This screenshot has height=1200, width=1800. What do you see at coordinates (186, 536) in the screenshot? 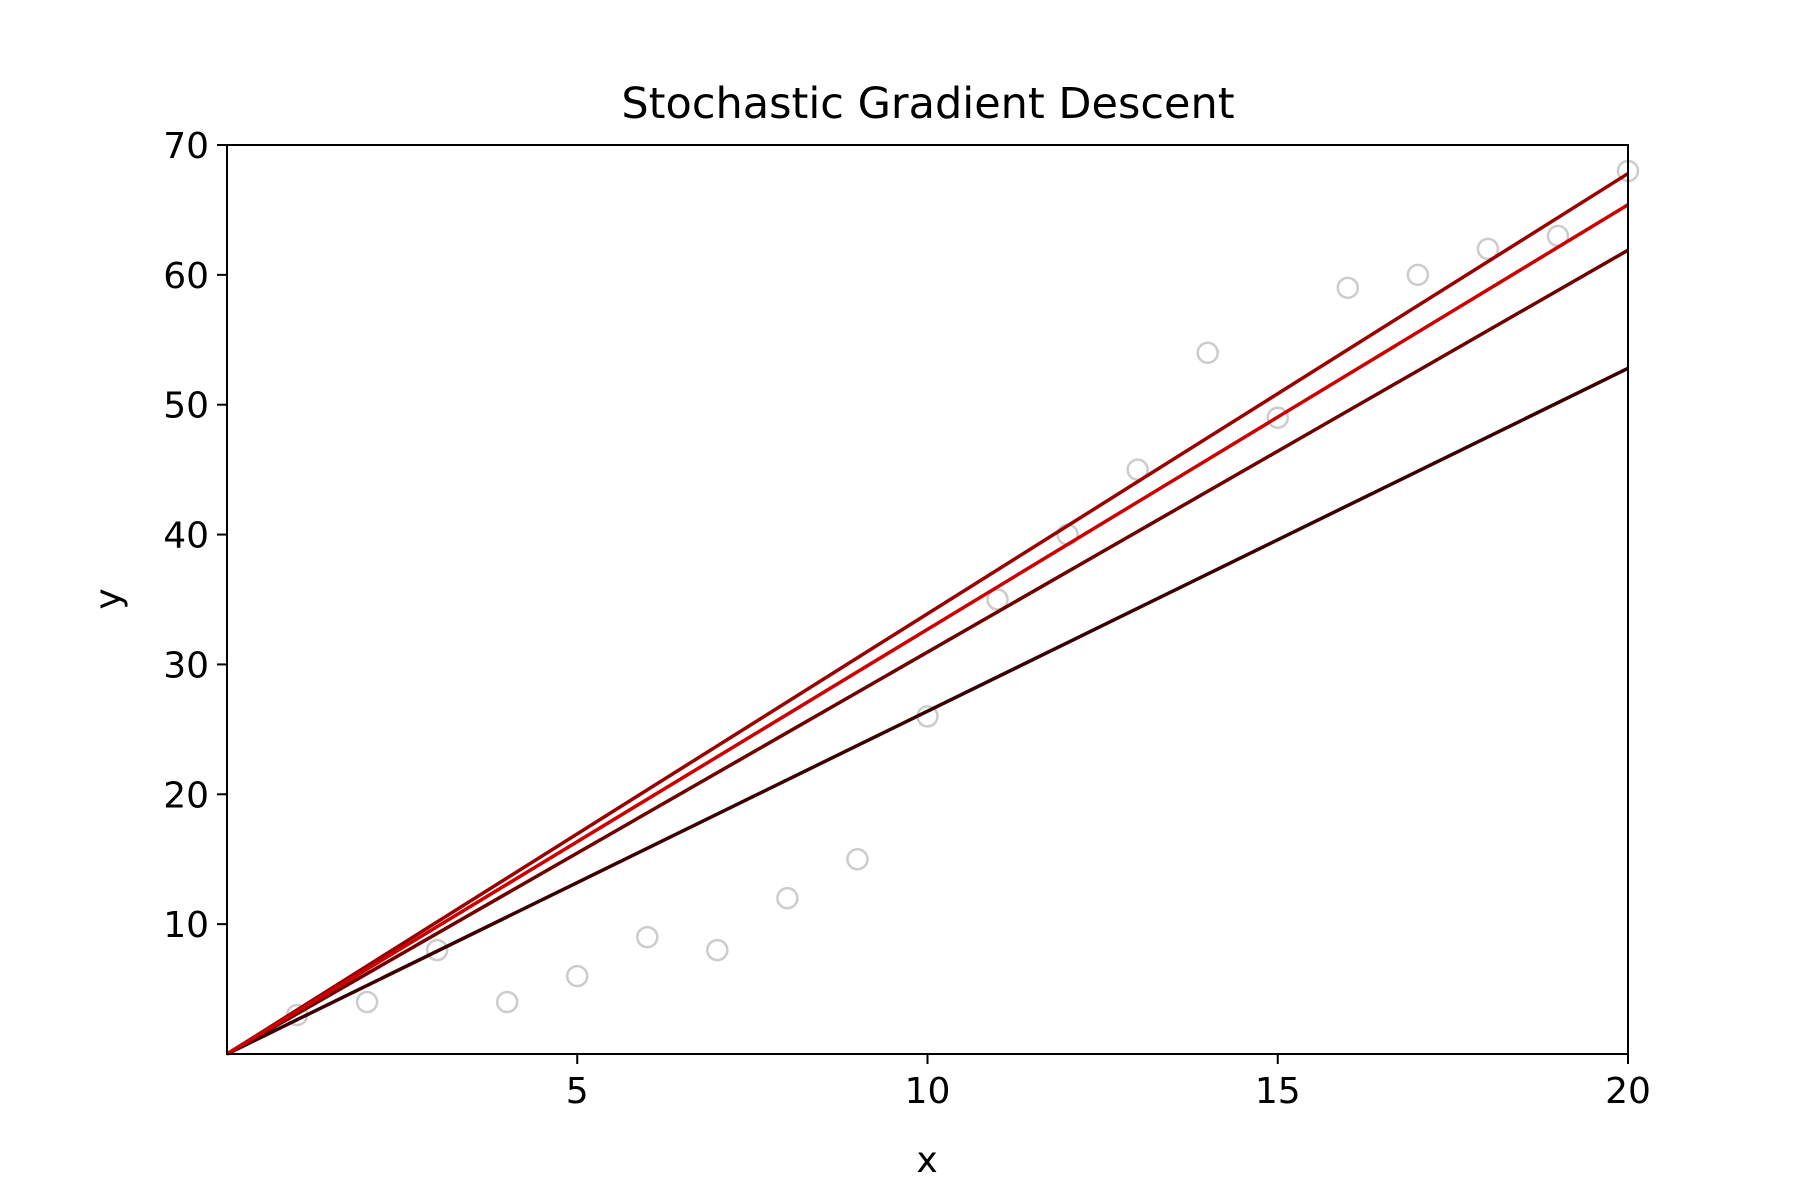
I see `y-tick-label: 40` at bounding box center [186, 536].